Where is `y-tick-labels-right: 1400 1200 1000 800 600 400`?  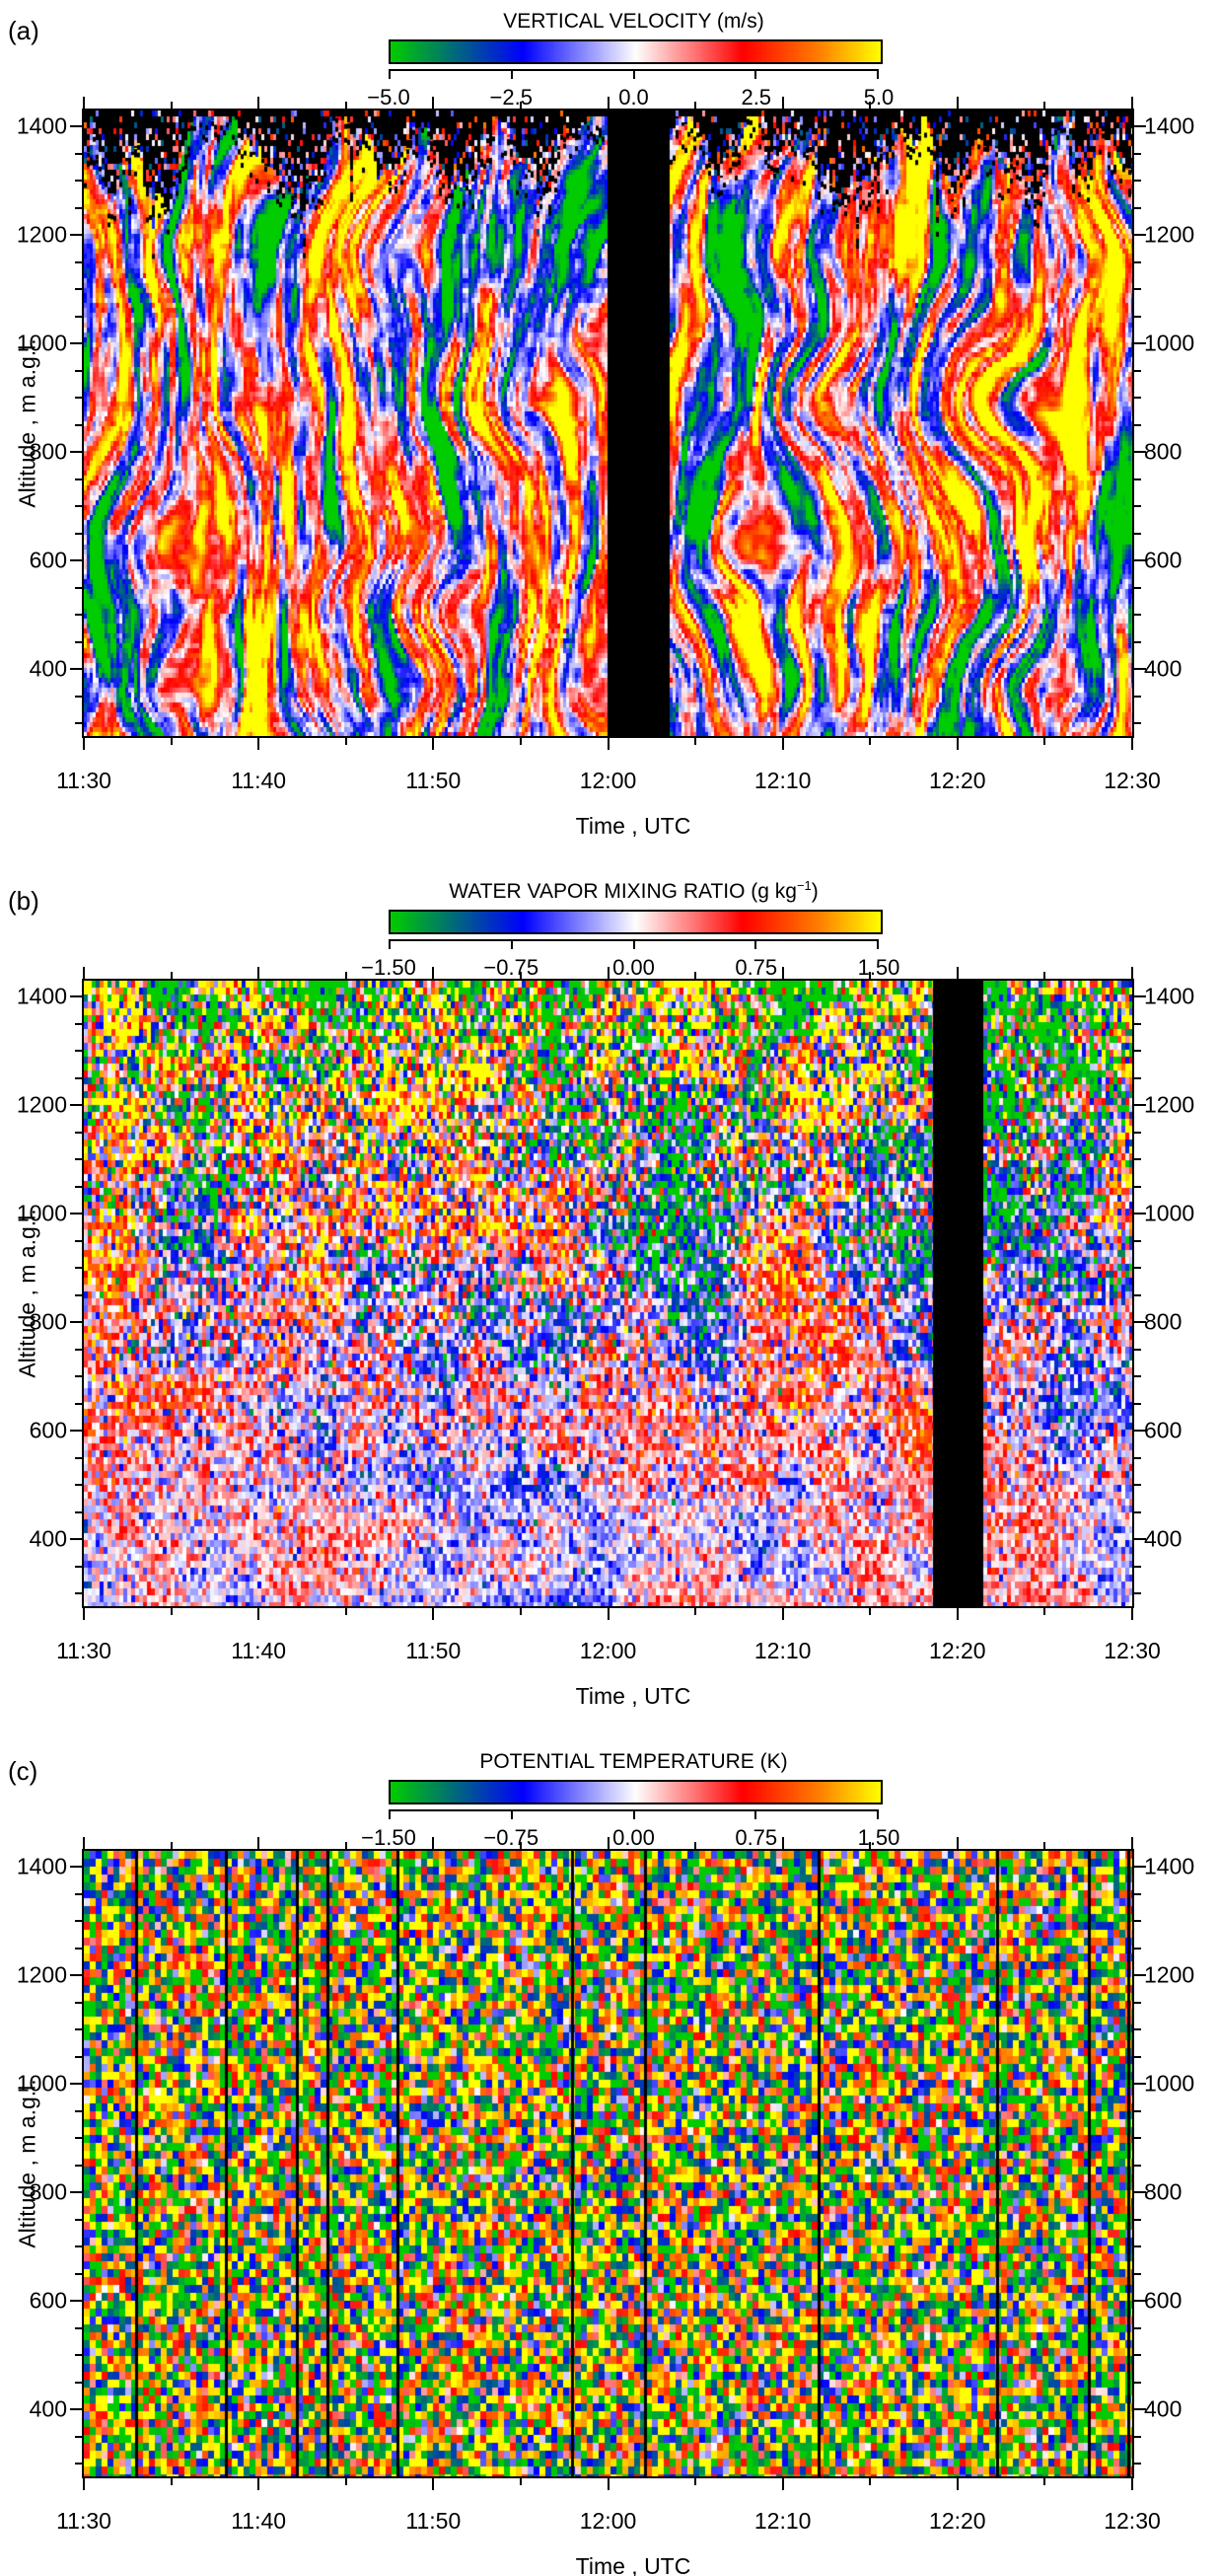
y-tick-labels-right: 1400 1200 1000 800 600 400 is located at coordinates (1177, 1293).